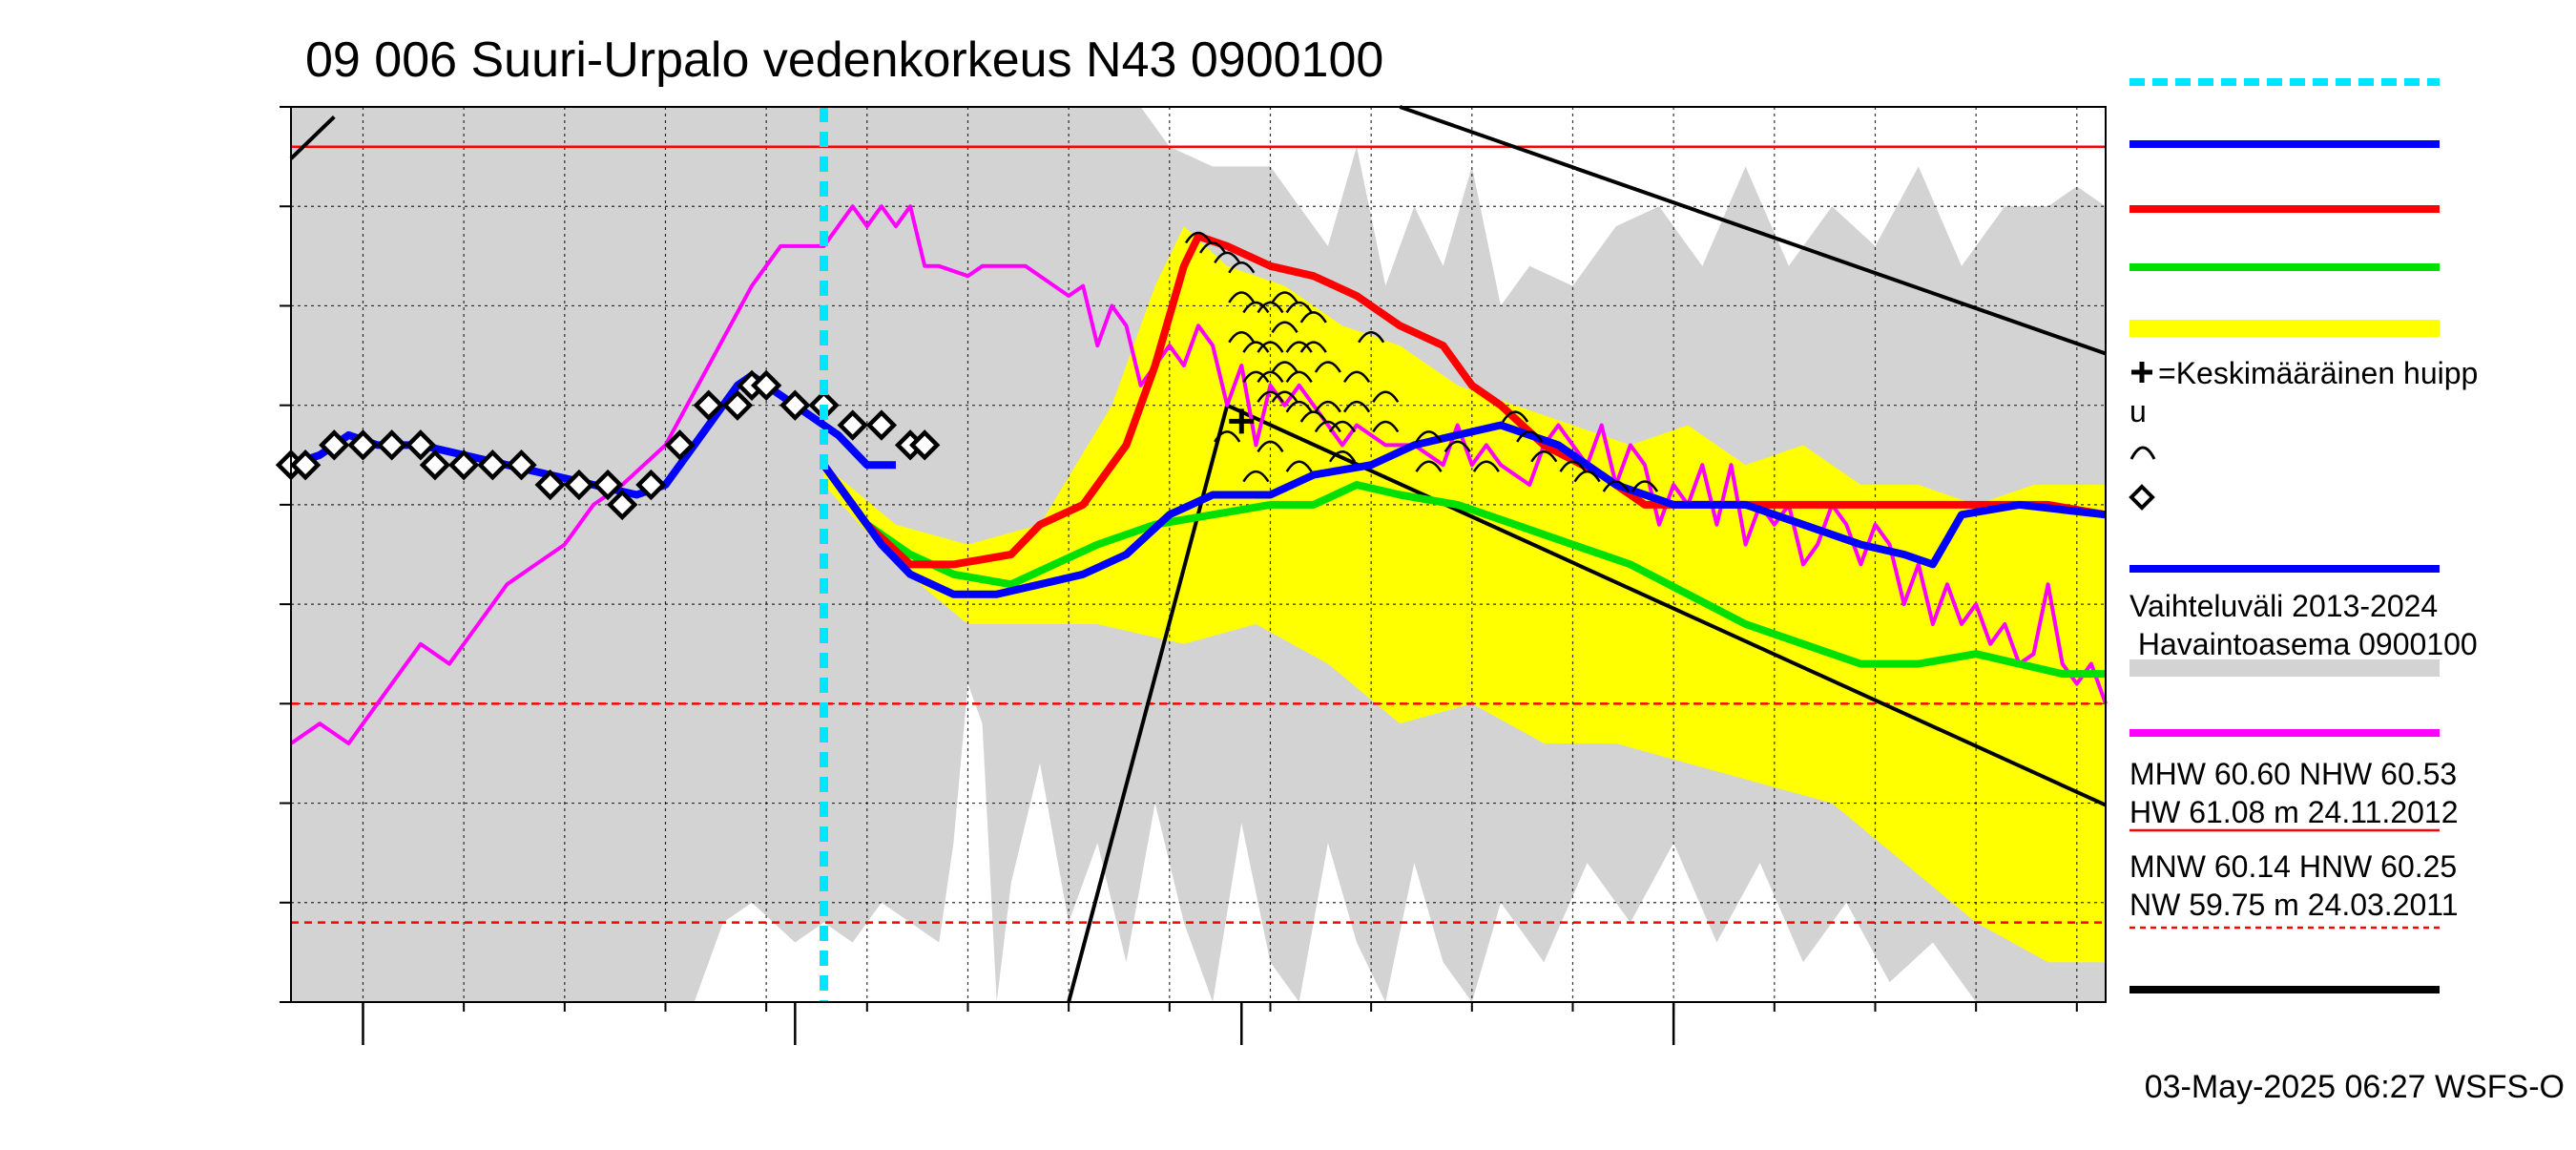 The image size is (2576, 1150). Describe the element at coordinates (2284, 328) in the screenshot. I see `legend-swatch-forecast-range` at that location.